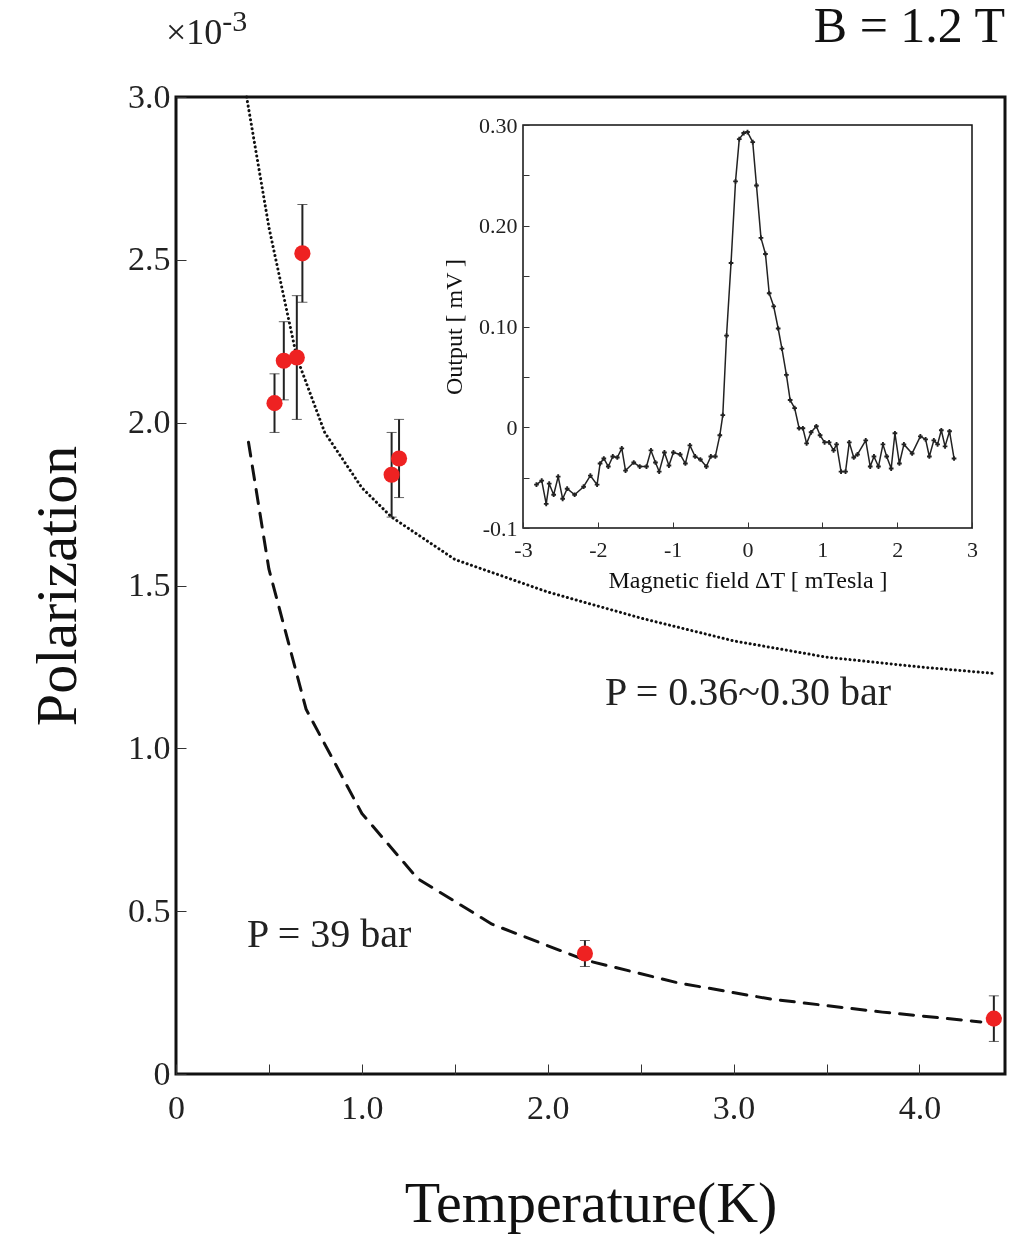  What do you see at coordinates (207, 28) in the screenshot?
I see `text: ×10$^{-3}$` at bounding box center [207, 28].